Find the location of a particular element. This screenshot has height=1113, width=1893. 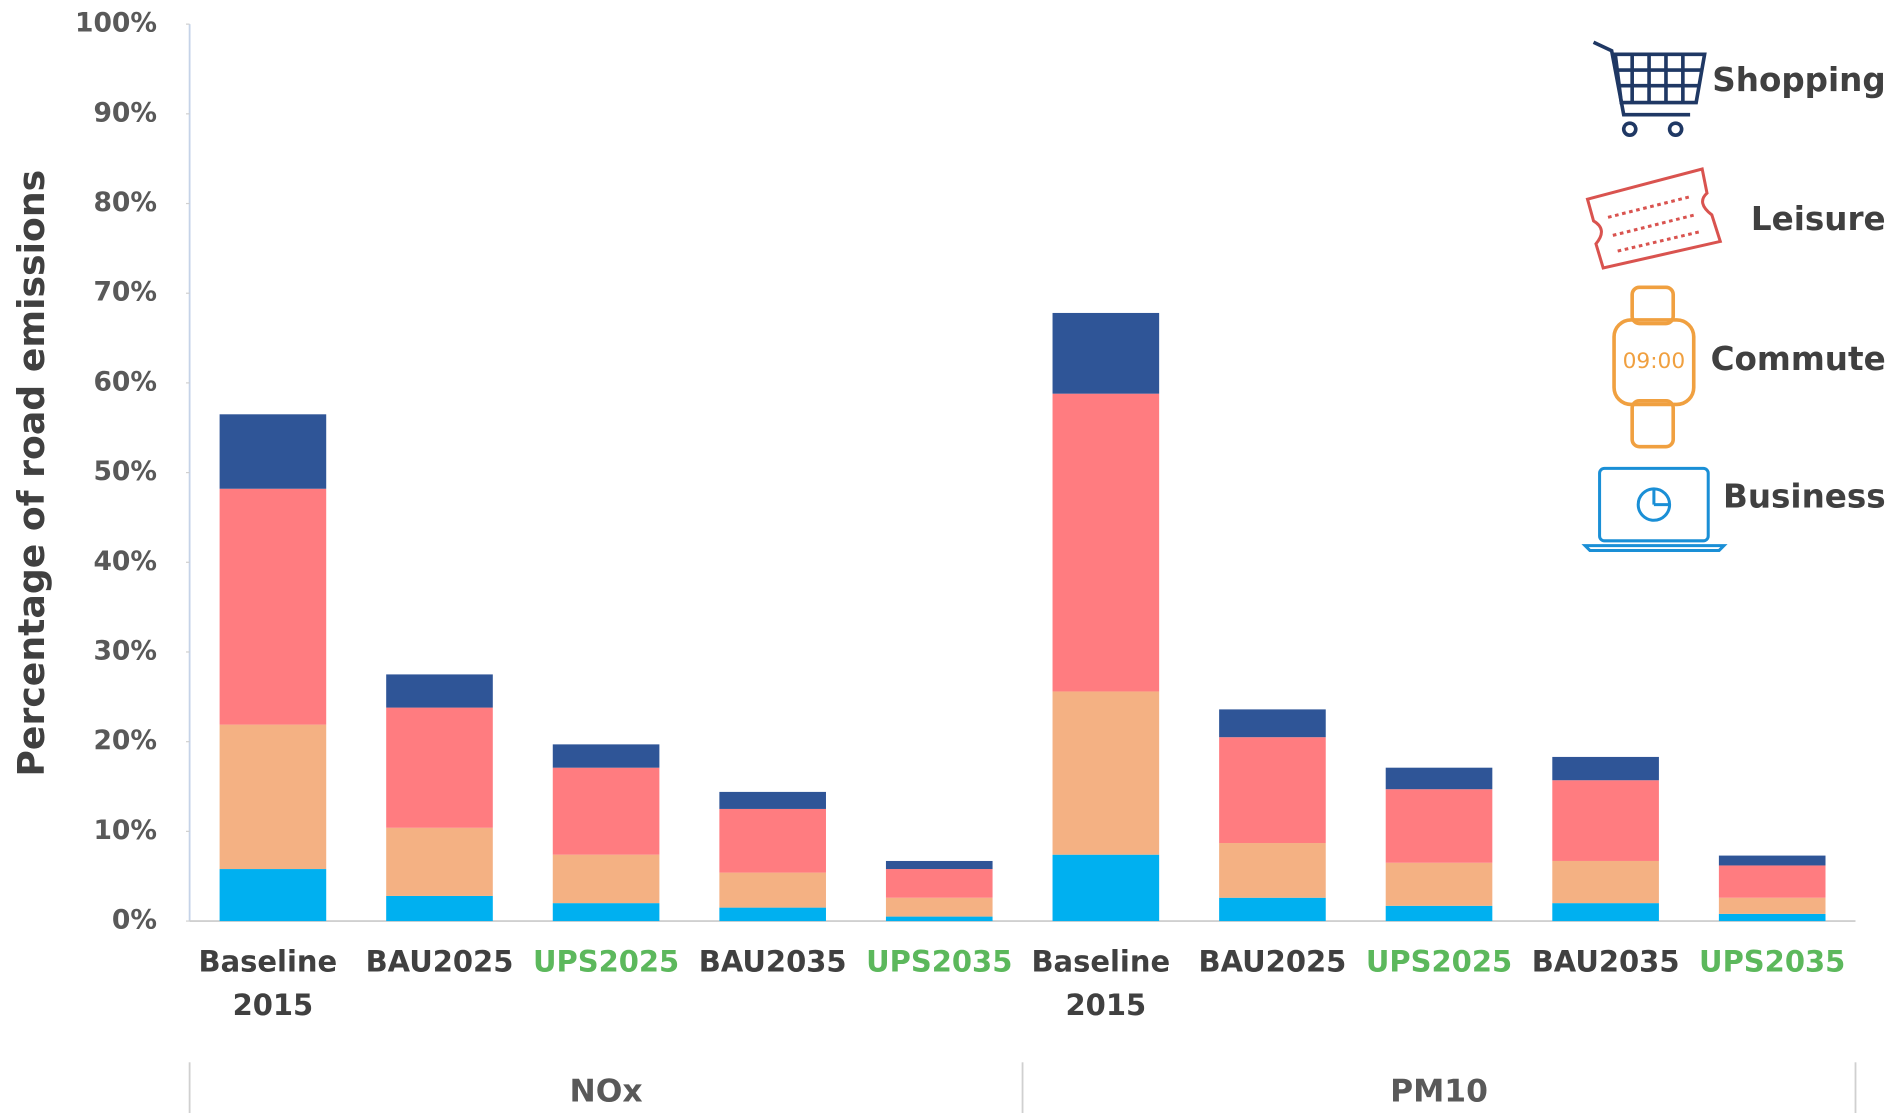

y-axis-title: Percentage of road emissions is located at coordinates (31, 473).